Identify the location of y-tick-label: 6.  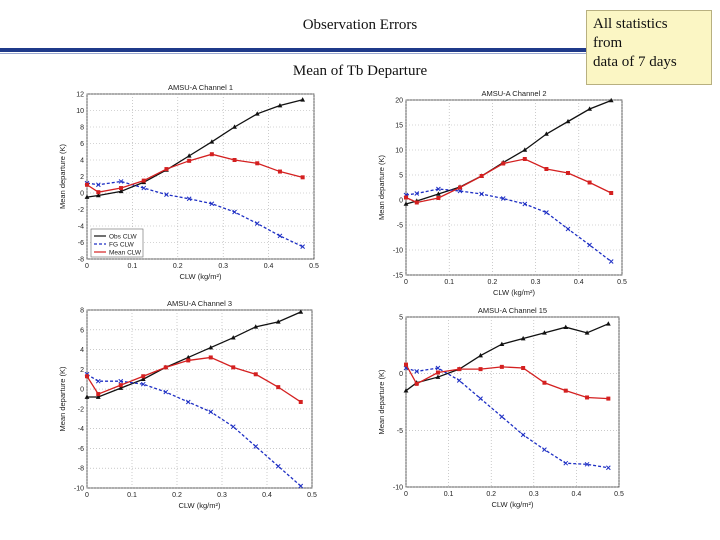
(82, 330).